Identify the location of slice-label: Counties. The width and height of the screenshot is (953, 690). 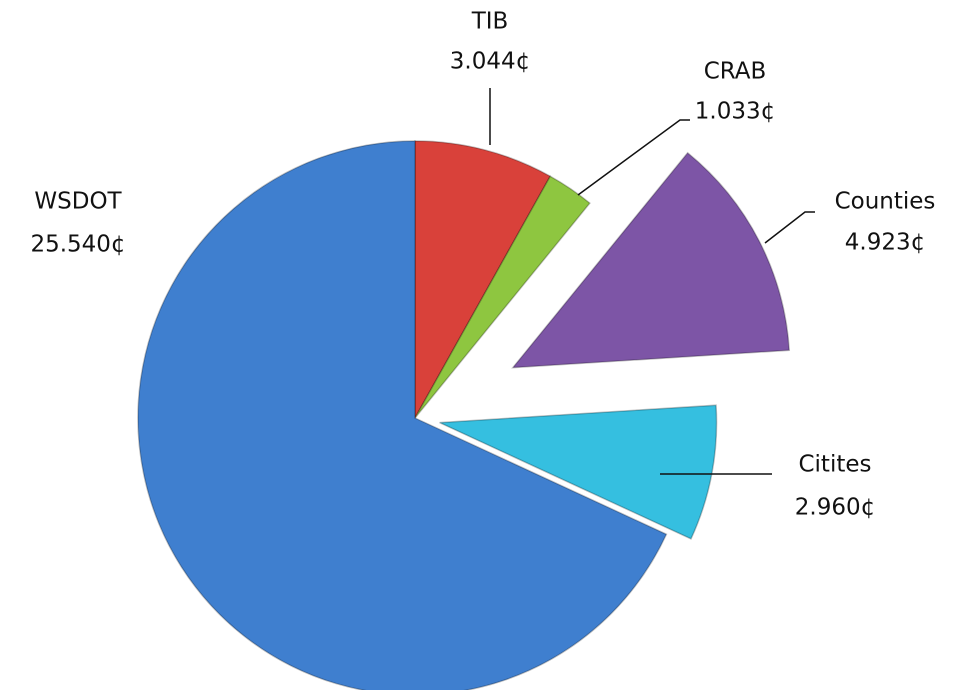
(885, 202).